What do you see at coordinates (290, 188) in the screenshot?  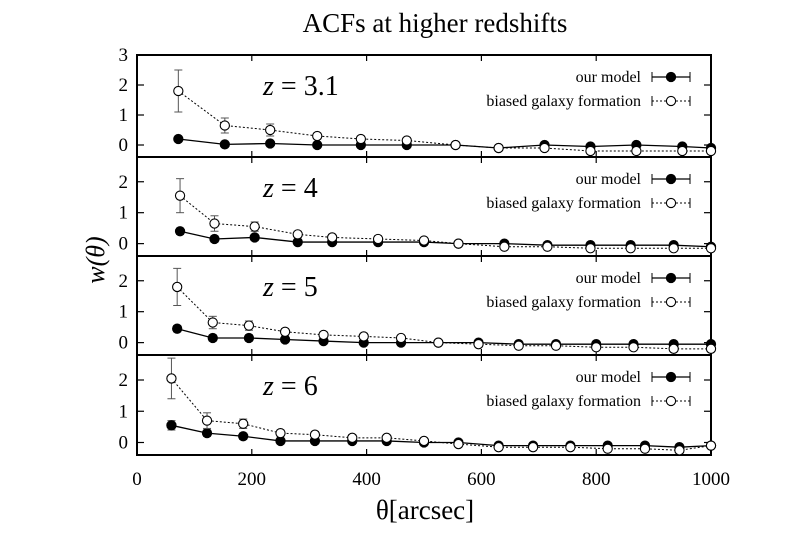 I see `redshift-label: z = 4` at bounding box center [290, 188].